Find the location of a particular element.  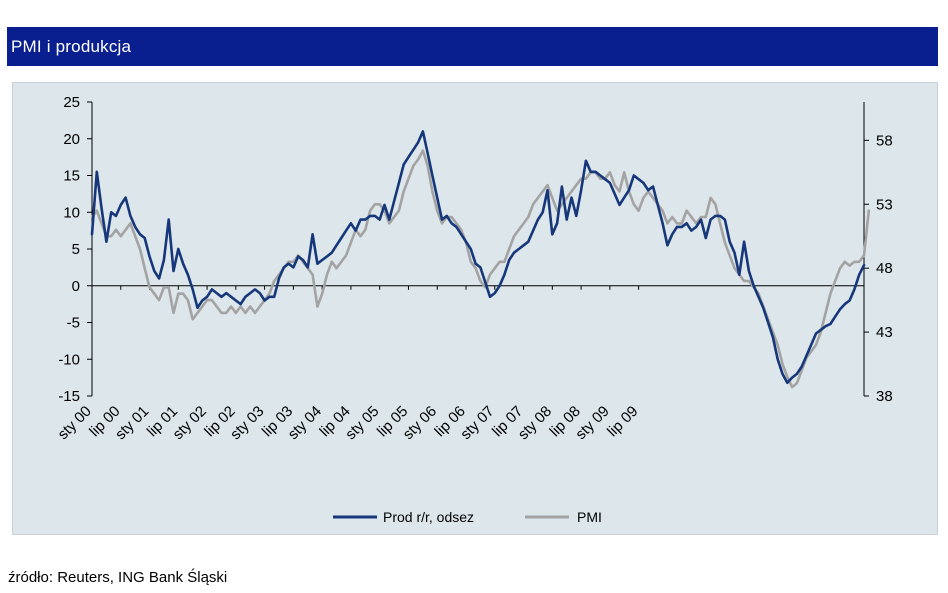

y-left-tick-label: 20 is located at coordinates (71, 139).